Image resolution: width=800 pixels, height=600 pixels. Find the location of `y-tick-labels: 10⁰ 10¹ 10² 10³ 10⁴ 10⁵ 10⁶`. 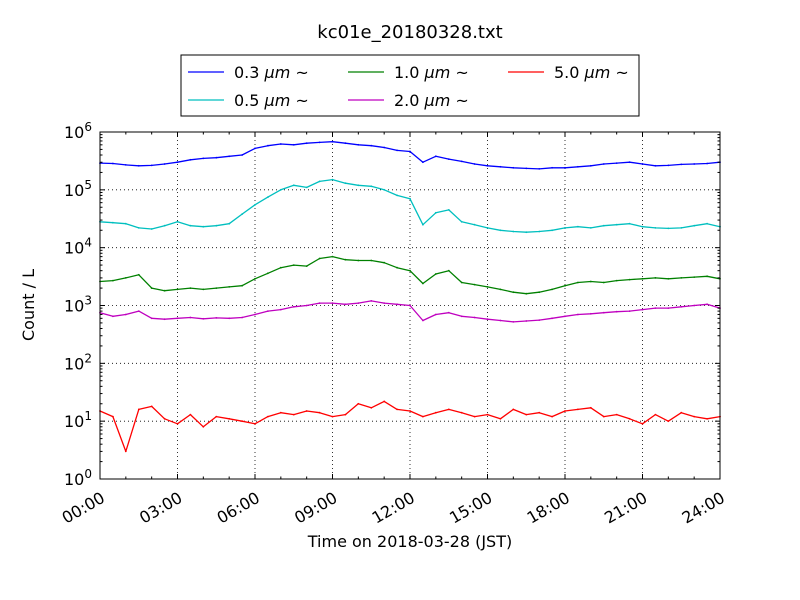

y-tick-labels: 10⁰ 10¹ 10² 10³ 10⁴ 10⁵ 10⁶ is located at coordinates (78, 304).